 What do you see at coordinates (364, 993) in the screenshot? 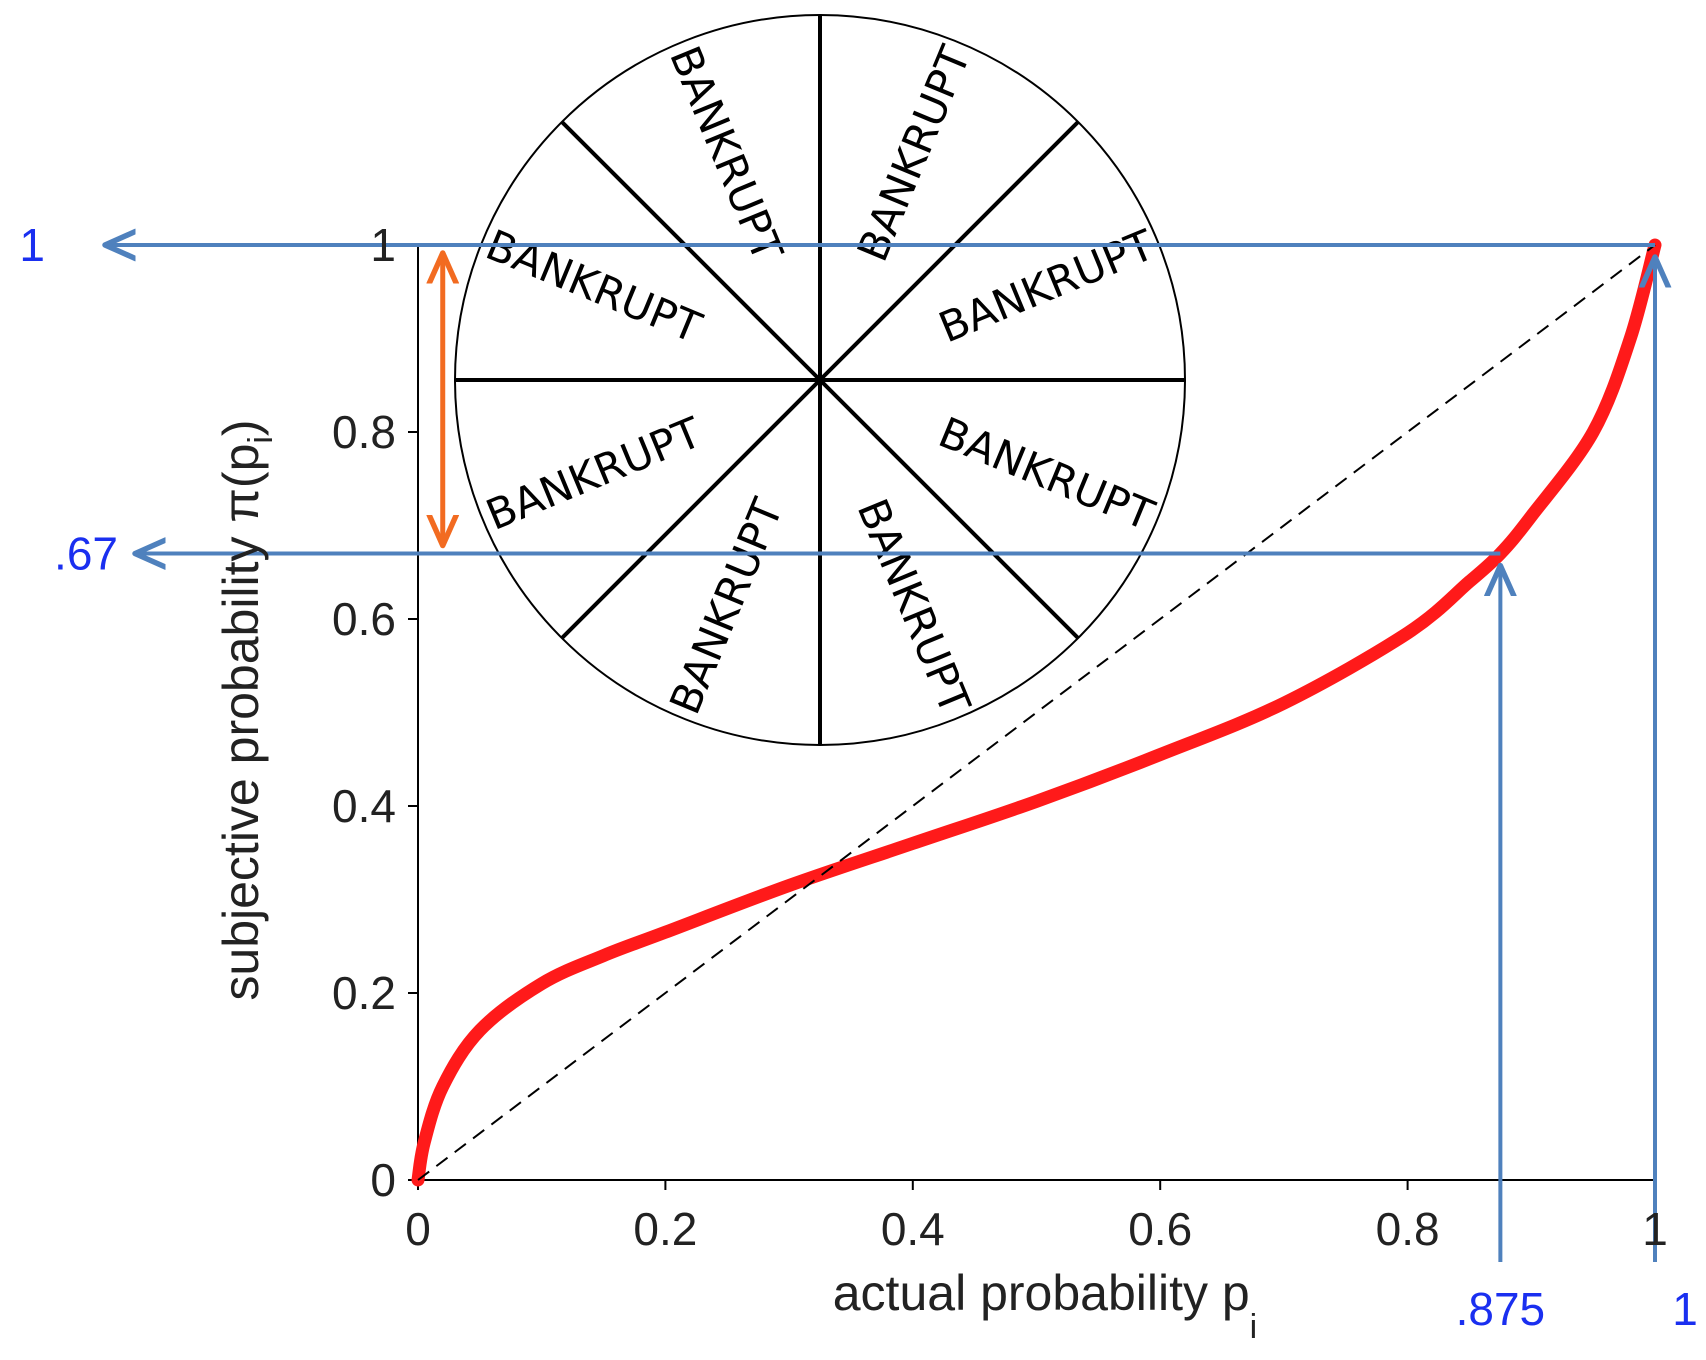
I see `y-tick-label: 0.2` at bounding box center [364, 993].